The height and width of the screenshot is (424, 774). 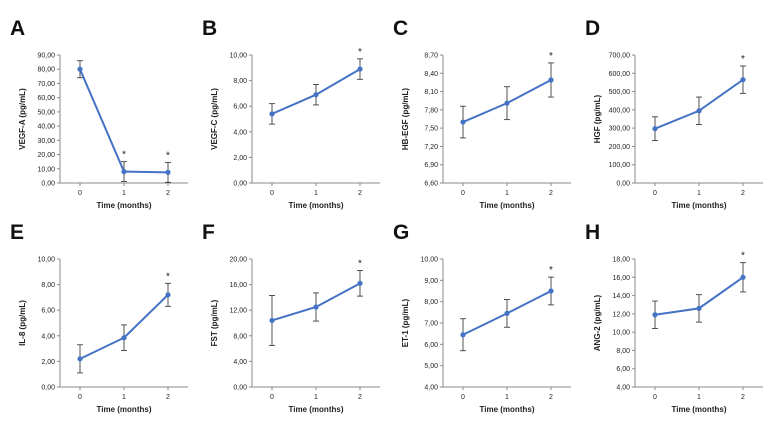 I want to click on y-axis-label: HGF (pg/mL), so click(x=597, y=118).